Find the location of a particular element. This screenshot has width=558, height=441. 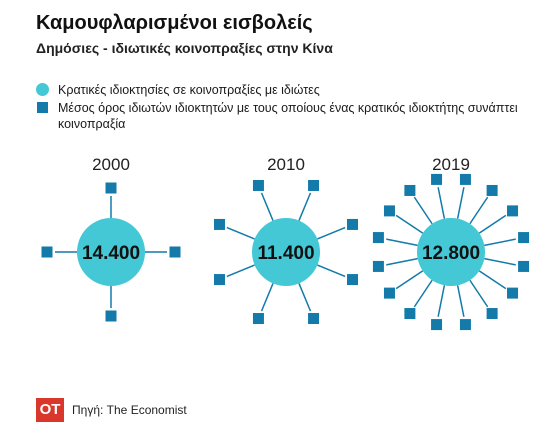

year-label: 2019 is located at coordinates (451, 164).